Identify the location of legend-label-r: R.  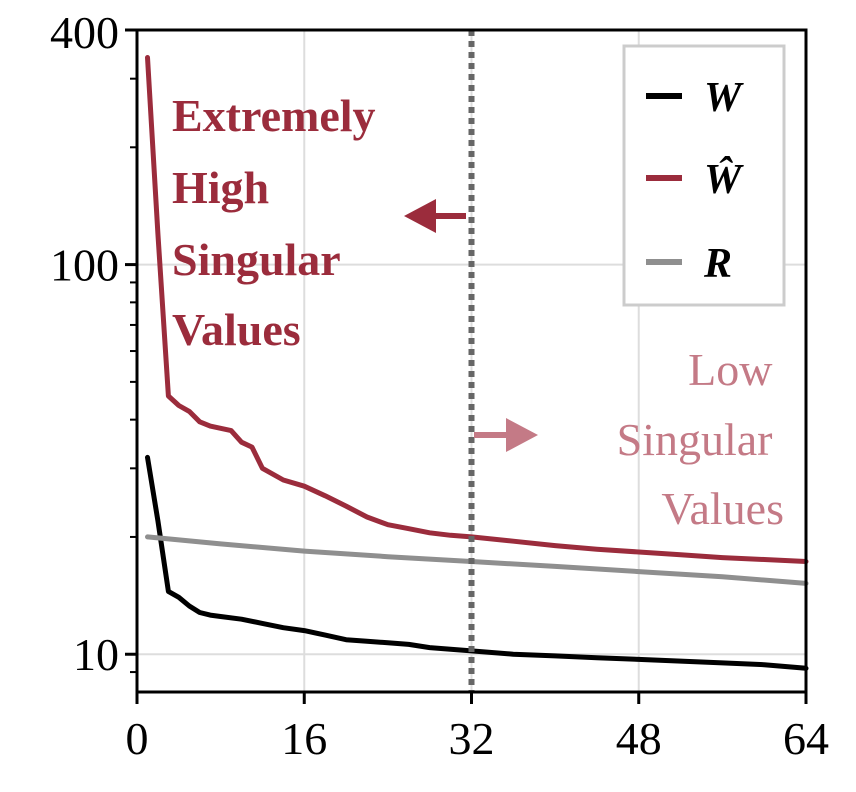
(717, 264).